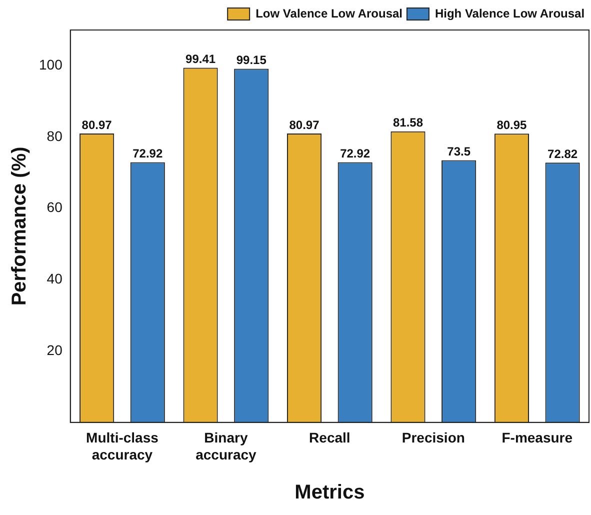 This screenshot has width=591, height=515. I want to click on y-tick-label: 60, so click(54, 207).